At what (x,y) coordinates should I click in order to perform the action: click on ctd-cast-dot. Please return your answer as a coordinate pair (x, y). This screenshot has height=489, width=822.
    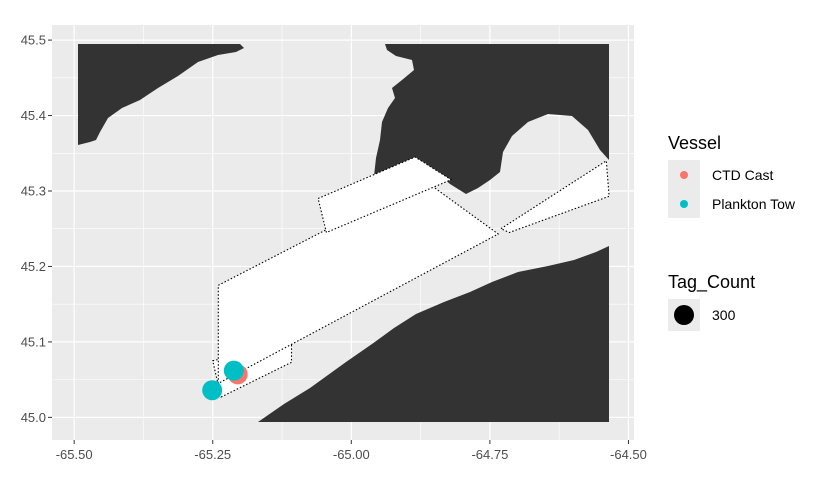
    Looking at the image, I should click on (684, 174).